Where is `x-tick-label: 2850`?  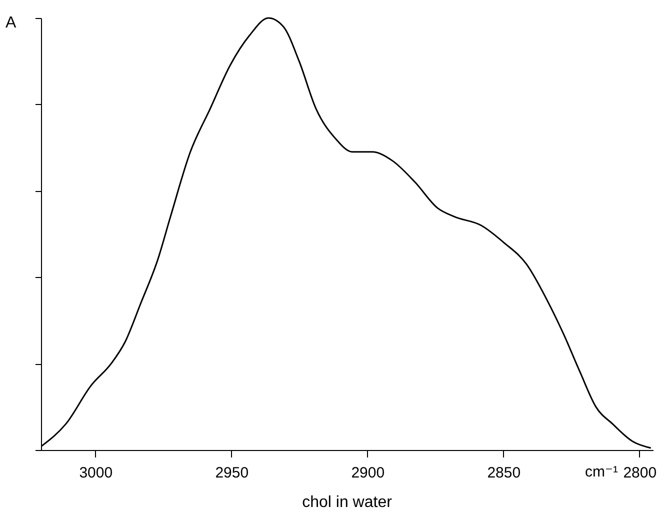
x-tick-label: 2850 is located at coordinates (504, 473).